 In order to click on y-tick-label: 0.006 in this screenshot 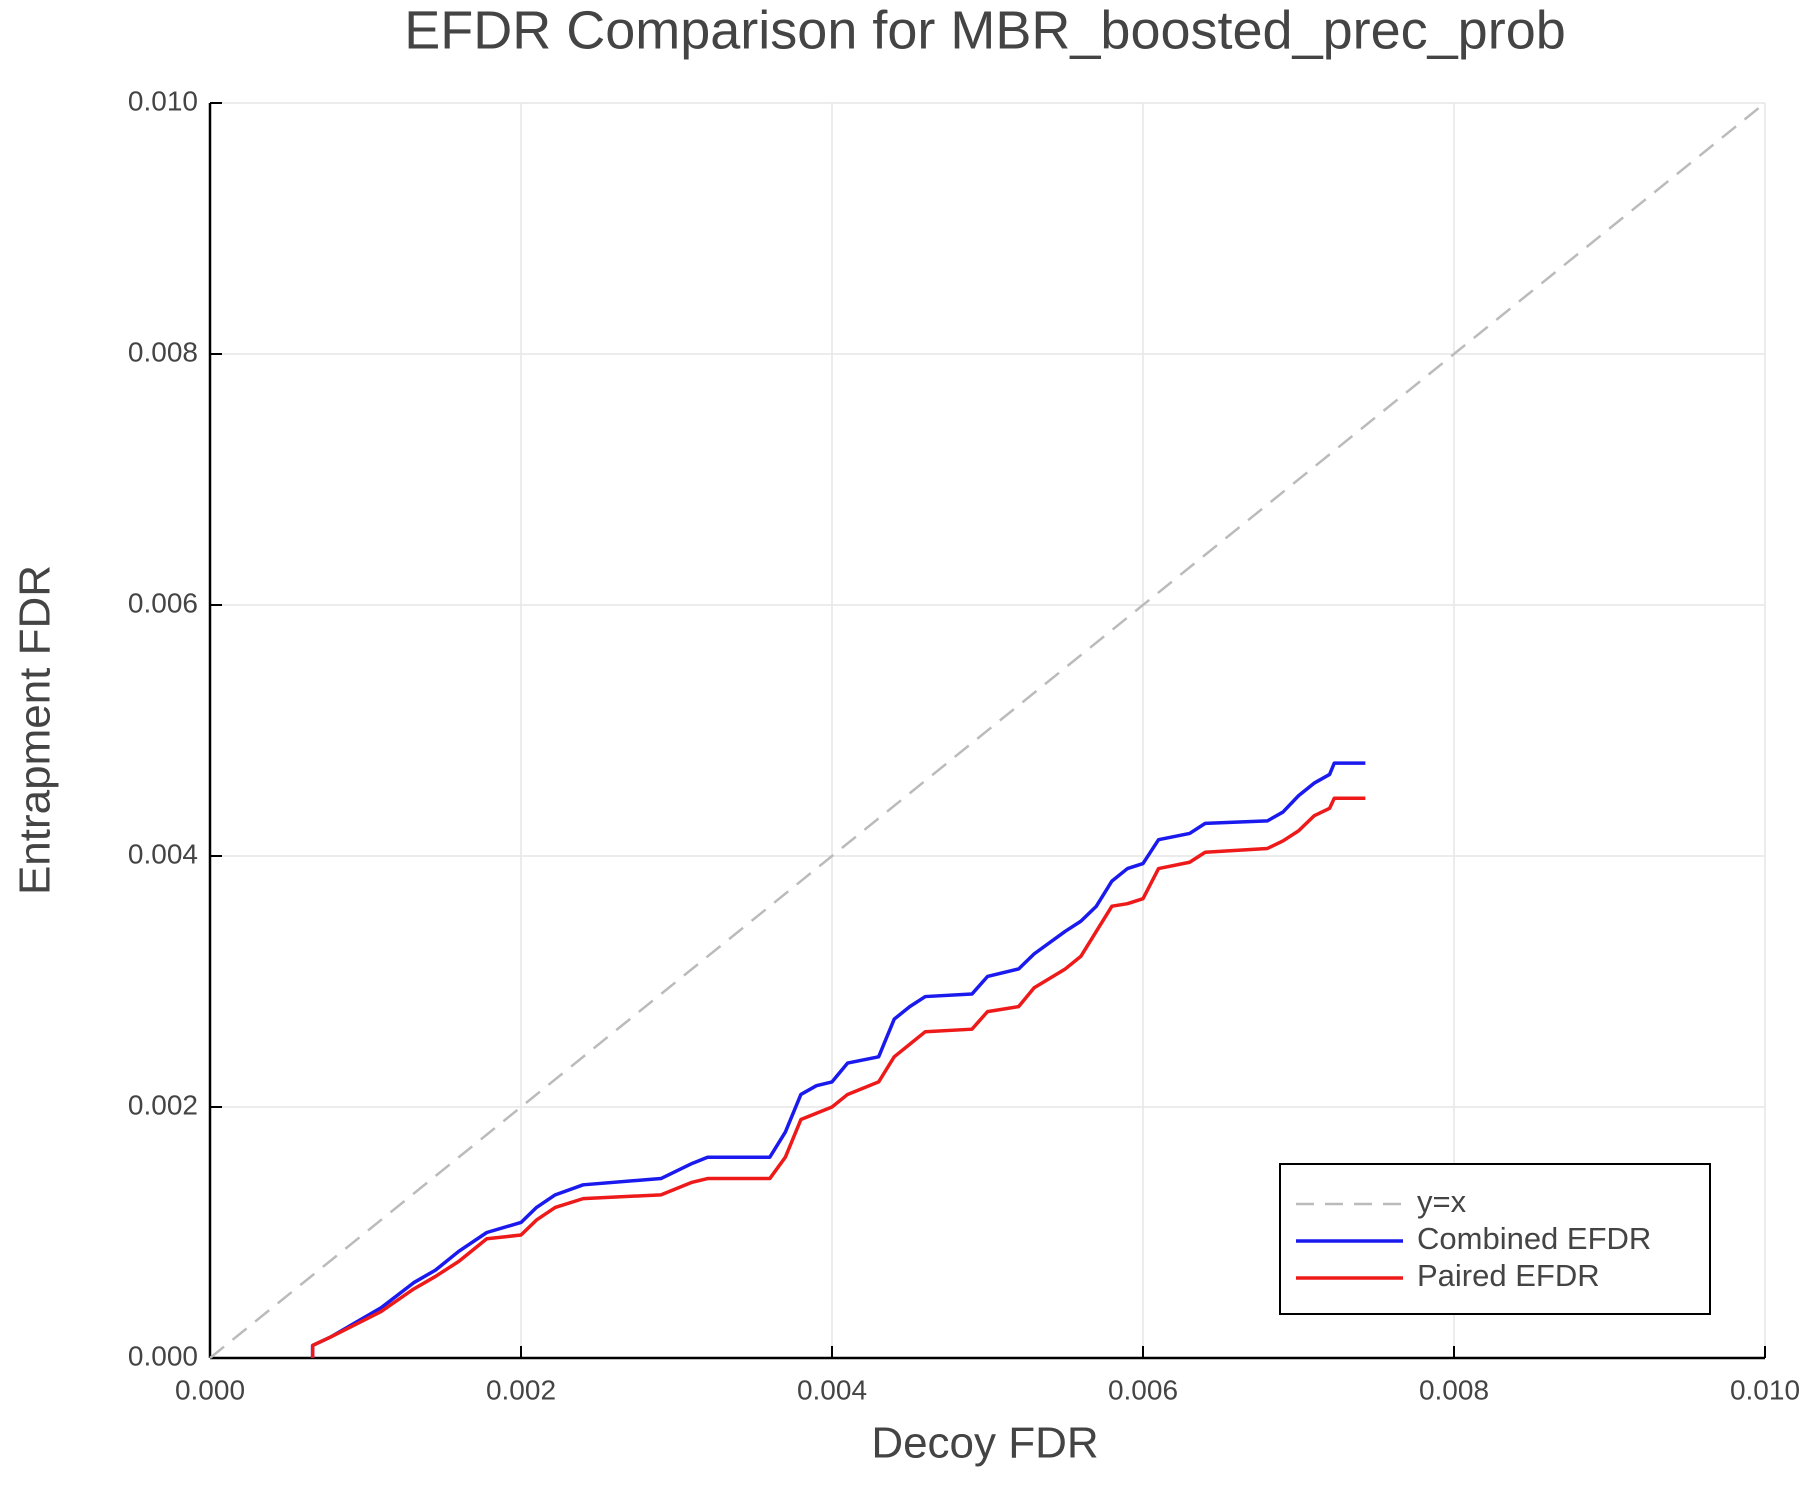, I will do `click(163, 602)`.